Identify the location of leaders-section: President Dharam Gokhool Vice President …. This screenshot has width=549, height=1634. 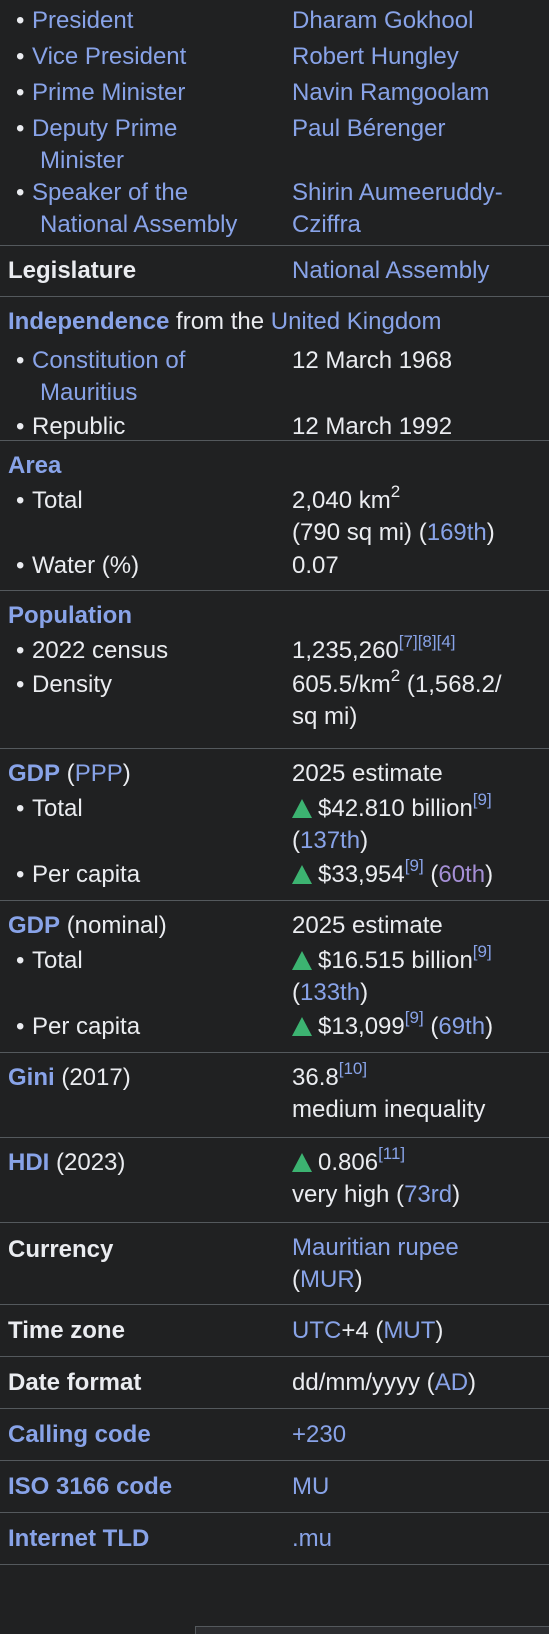
(274, 122).